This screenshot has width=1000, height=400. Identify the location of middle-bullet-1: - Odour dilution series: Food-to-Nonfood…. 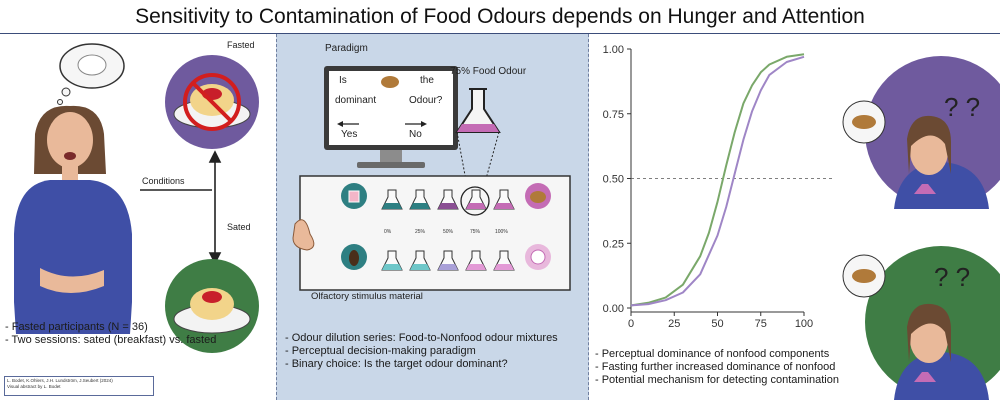
(421, 338).